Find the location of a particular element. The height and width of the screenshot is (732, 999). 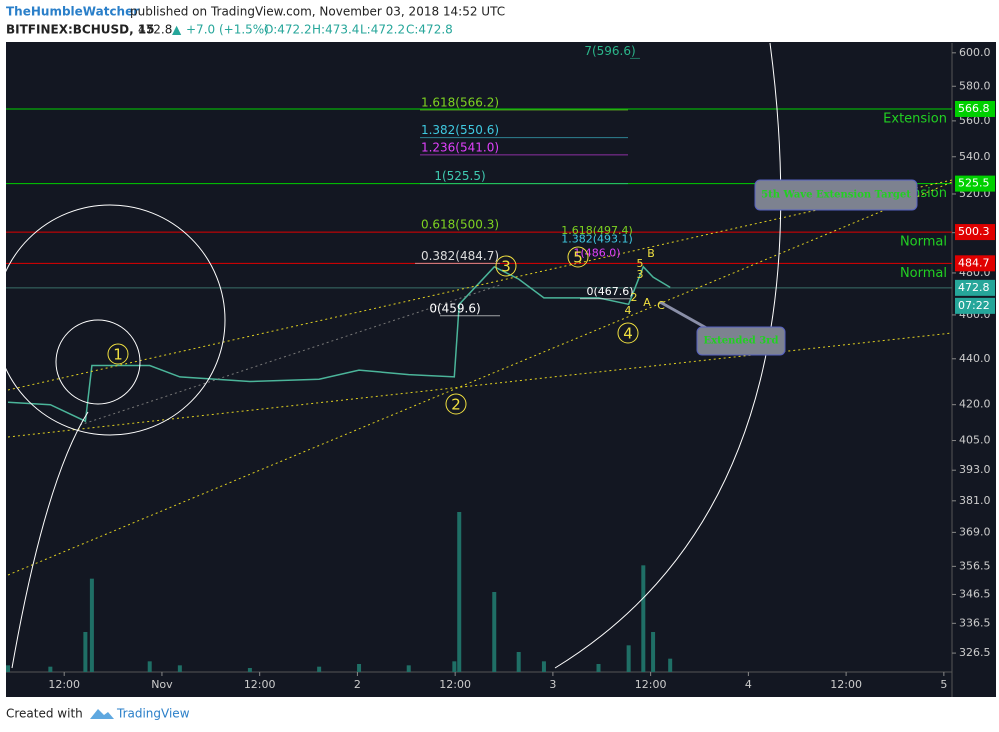

x-tick-label: 3 is located at coordinates (552, 684).